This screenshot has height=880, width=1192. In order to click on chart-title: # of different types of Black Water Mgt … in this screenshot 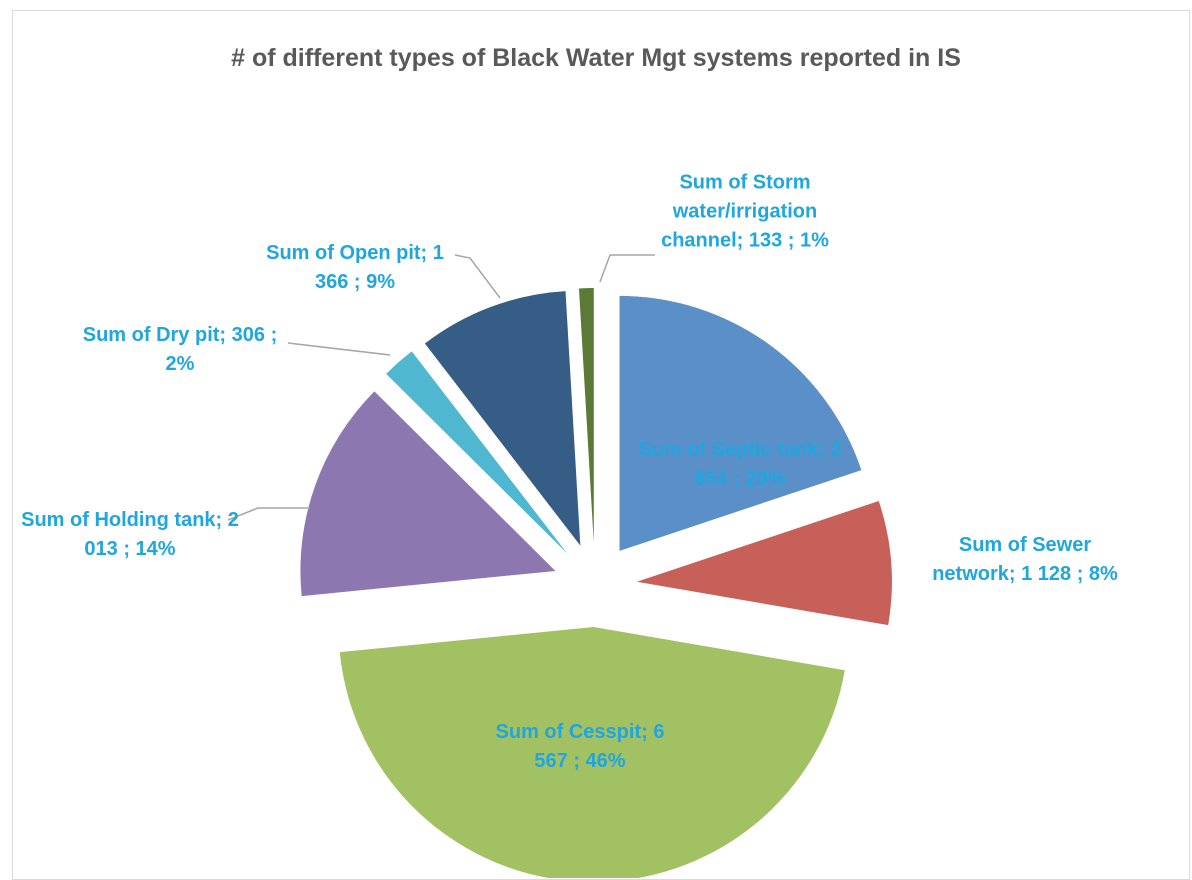, I will do `click(596, 58)`.